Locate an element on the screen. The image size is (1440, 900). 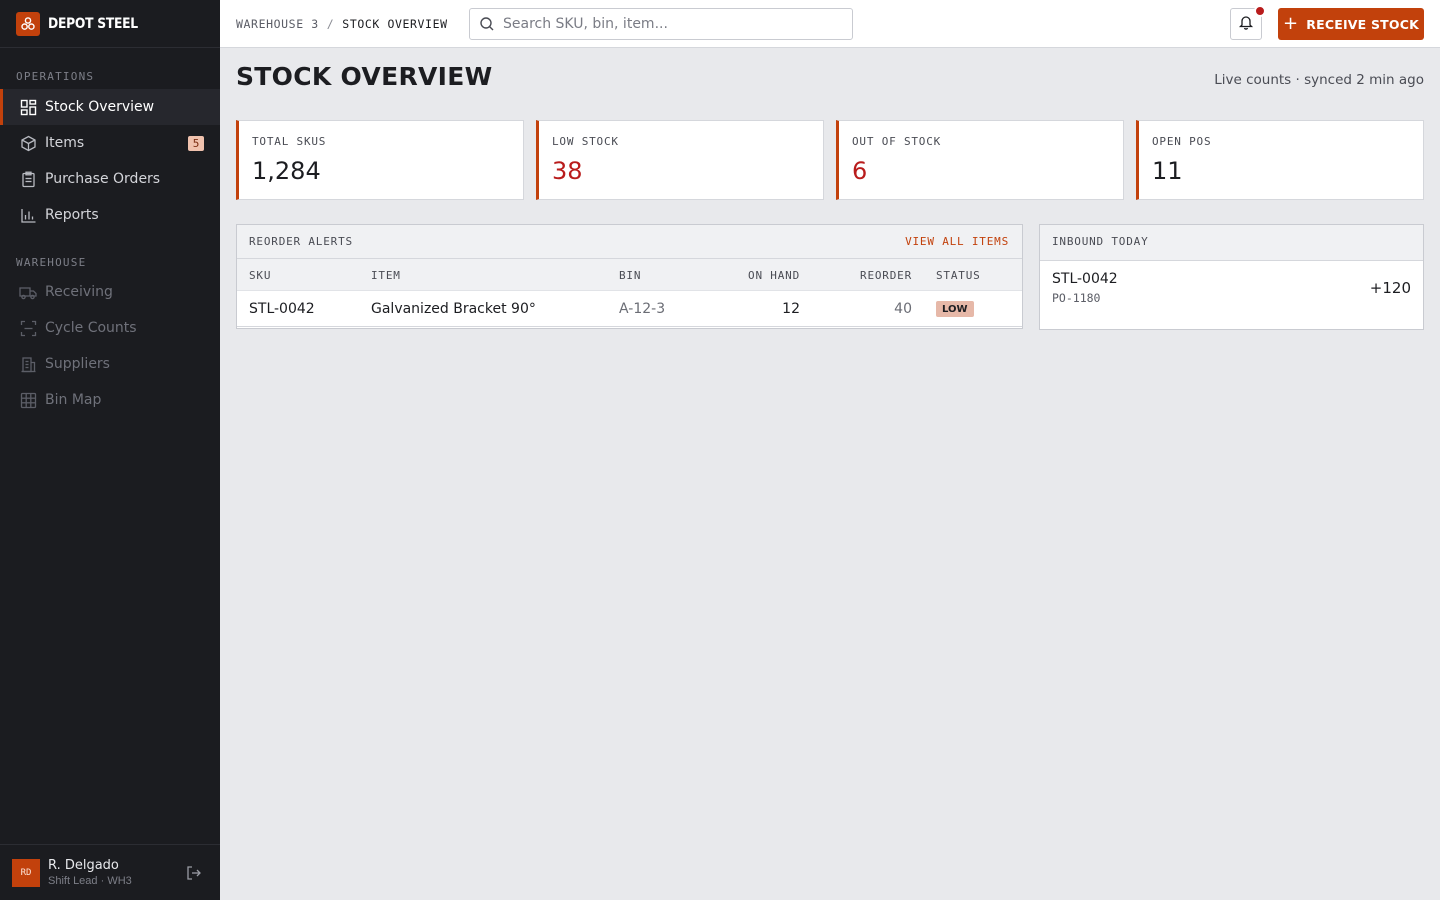
items-count-badge: 5 is located at coordinates (196, 143).